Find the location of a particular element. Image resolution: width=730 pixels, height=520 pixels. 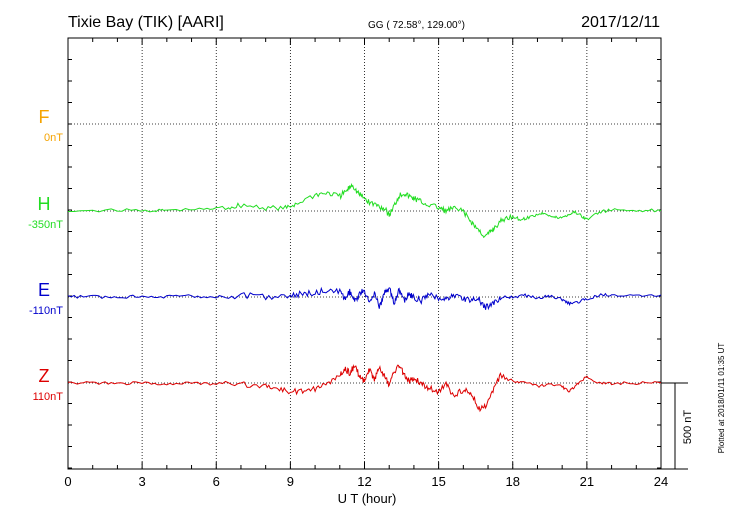

plotted-note: Plotted at 2018/01/11 01:35 UT is located at coordinates (721, 398).